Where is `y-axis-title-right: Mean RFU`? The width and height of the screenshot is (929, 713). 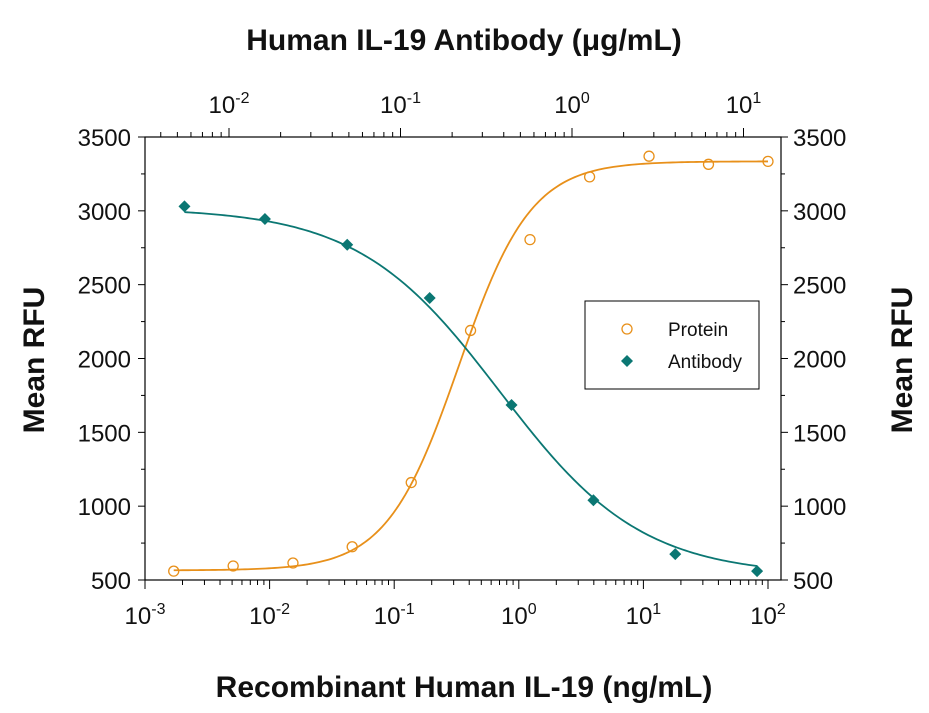 y-axis-title-right: Mean RFU is located at coordinates (902, 360).